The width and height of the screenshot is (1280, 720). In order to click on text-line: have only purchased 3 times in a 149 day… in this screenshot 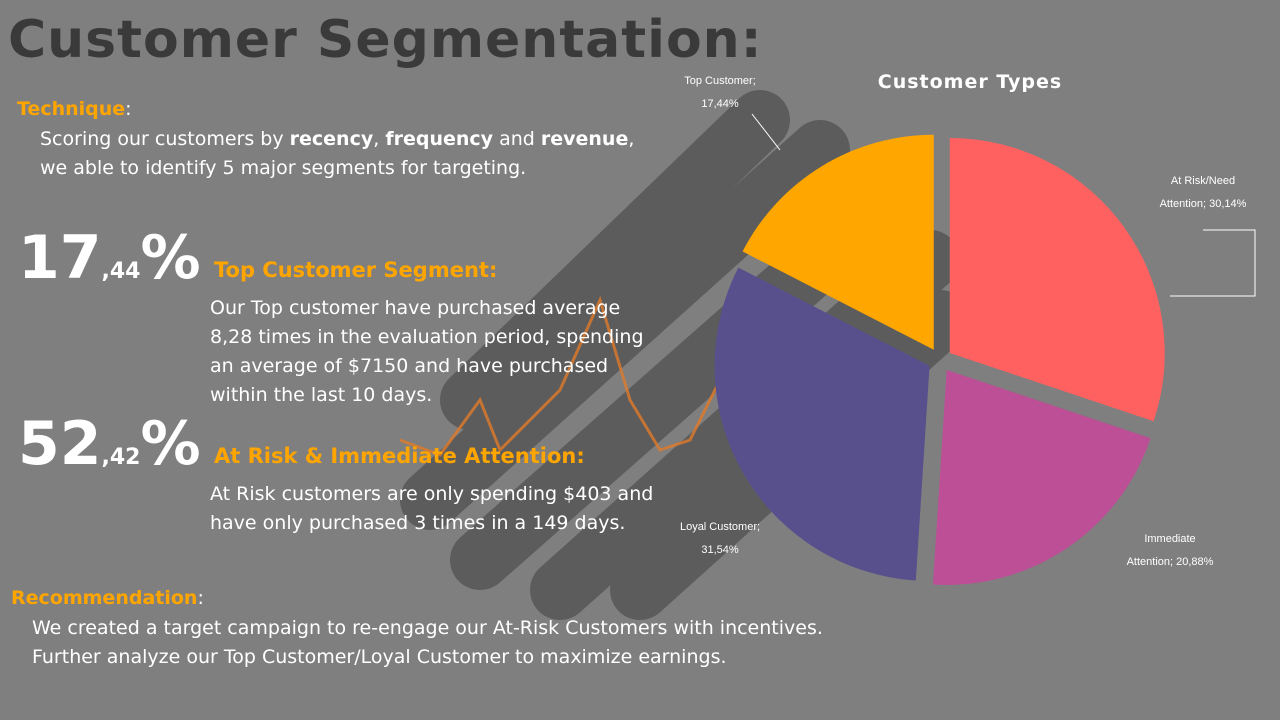, I will do `click(418, 523)`.